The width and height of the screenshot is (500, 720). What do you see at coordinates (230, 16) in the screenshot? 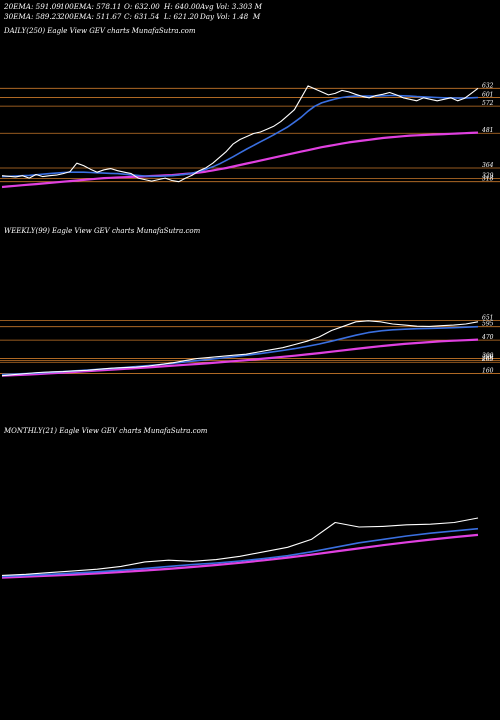
I see `header-day-volume: Day Vol: 1.48 M` at bounding box center [230, 16].